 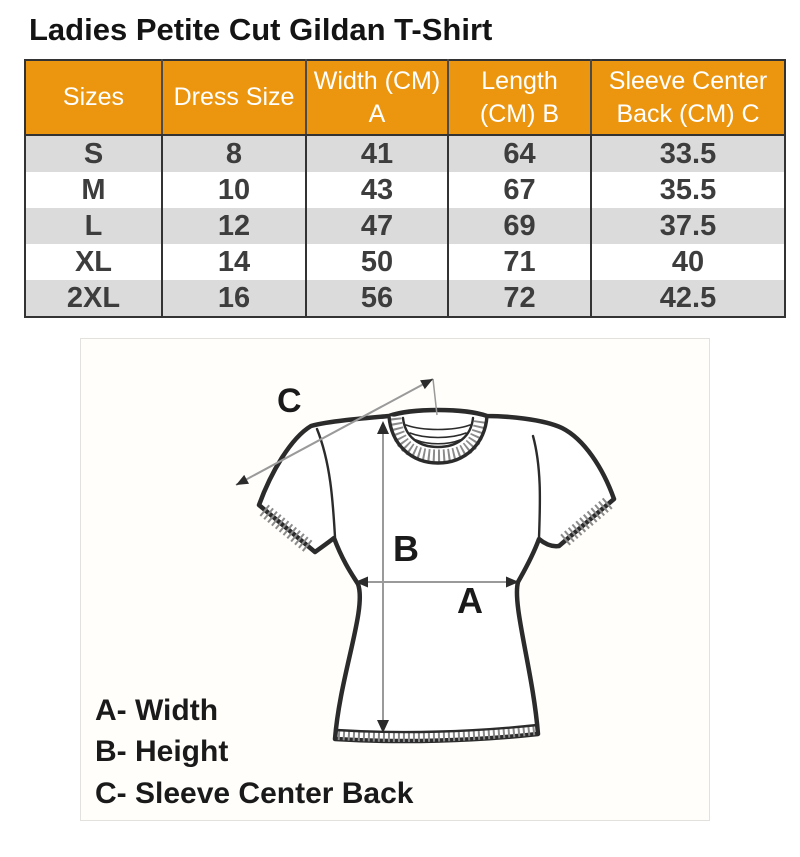 What do you see at coordinates (687, 262) in the screenshot?
I see `table-cell: 40` at bounding box center [687, 262].